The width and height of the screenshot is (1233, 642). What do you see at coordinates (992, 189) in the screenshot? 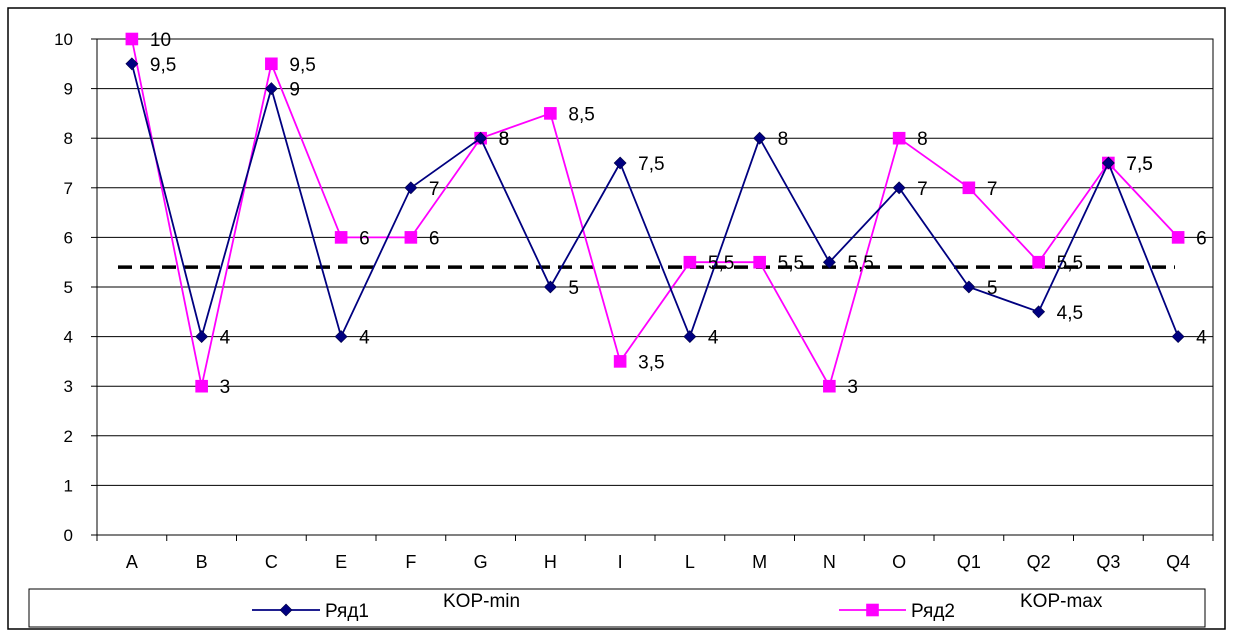
I see `series-2-data-label: 7` at bounding box center [992, 189].